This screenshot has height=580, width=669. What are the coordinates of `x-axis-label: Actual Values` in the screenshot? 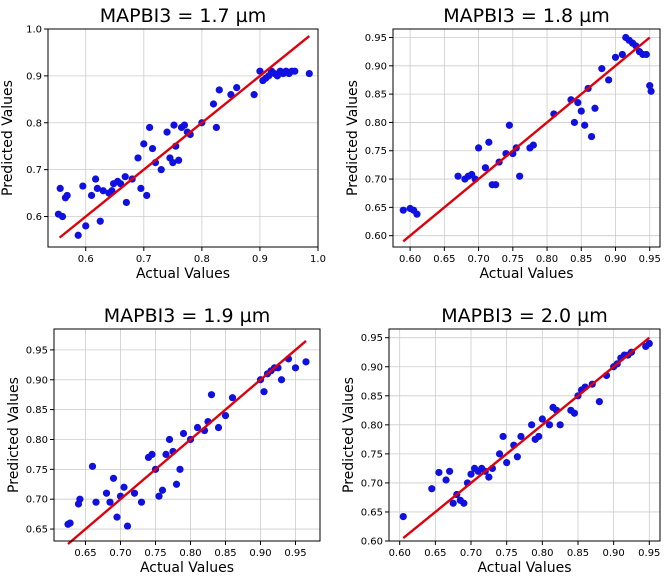 It's located at (187, 568).